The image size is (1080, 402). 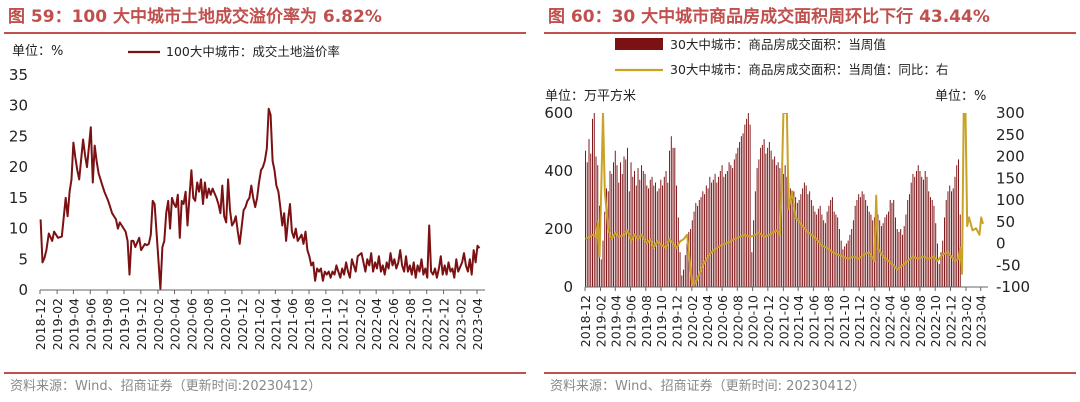 What do you see at coordinates (558, 171) in the screenshot?
I see `y-tick-label-left: 400` at bounding box center [558, 171].